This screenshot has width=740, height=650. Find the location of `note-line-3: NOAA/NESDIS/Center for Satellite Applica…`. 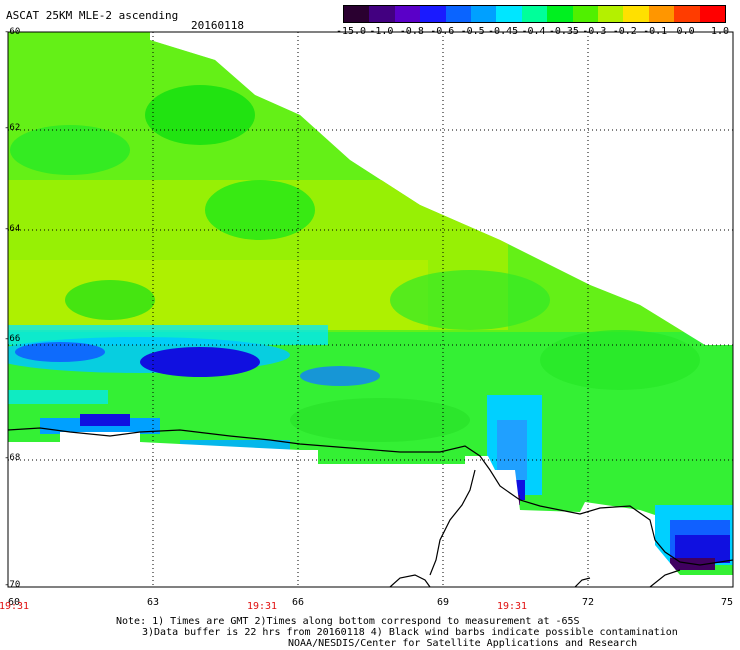

note-line-3: NOAA/NESDIS/Center for Satellite Applica… is located at coordinates (463, 643).